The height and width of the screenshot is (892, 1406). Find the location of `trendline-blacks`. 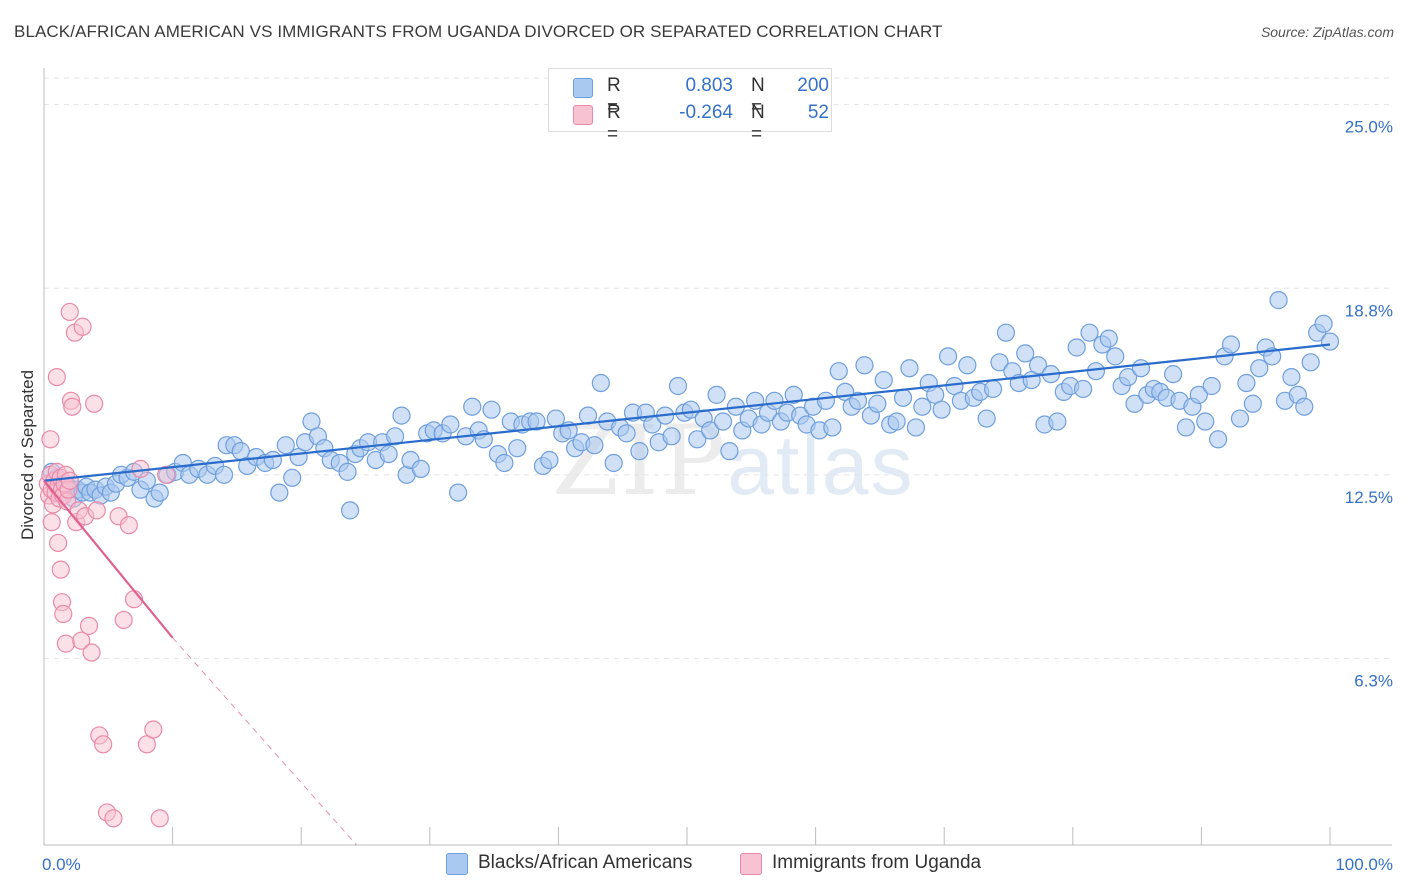

trendline-blacks is located at coordinates (687, 412).